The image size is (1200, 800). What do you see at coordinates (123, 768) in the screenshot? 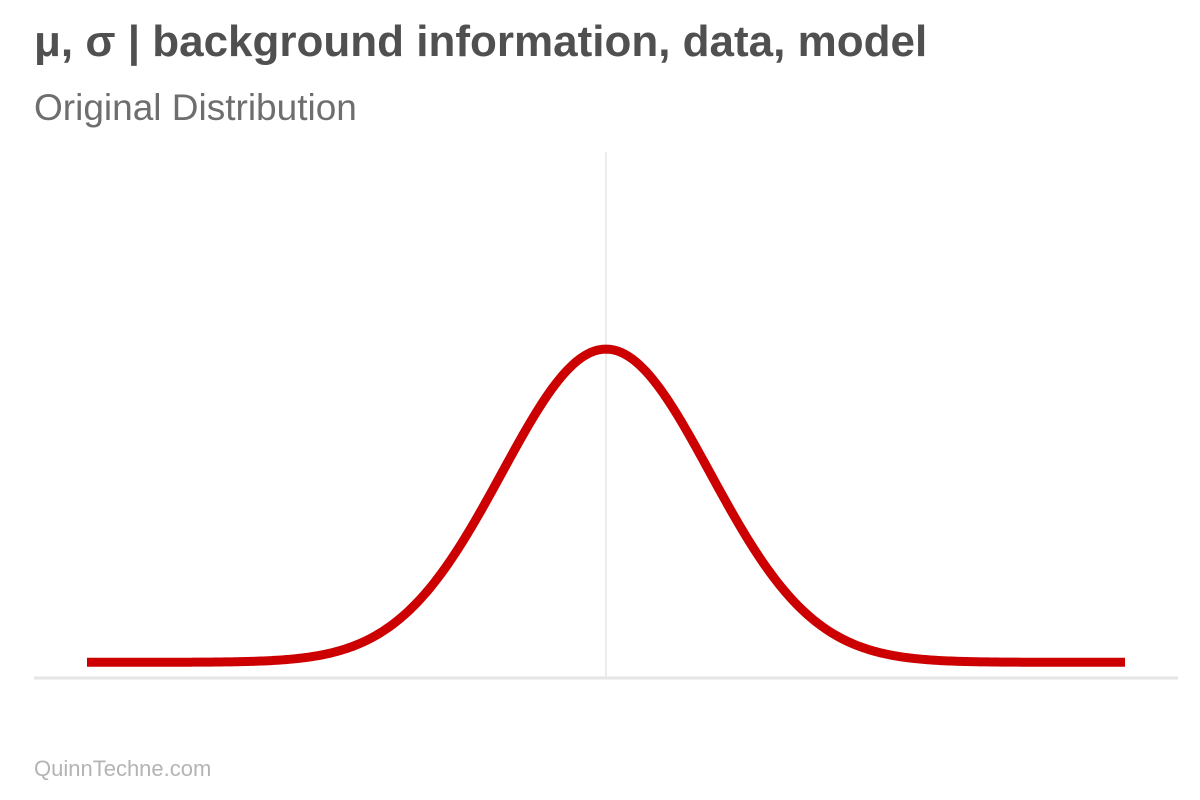
I see `site-credit: QuinnTechne.com` at bounding box center [123, 768].